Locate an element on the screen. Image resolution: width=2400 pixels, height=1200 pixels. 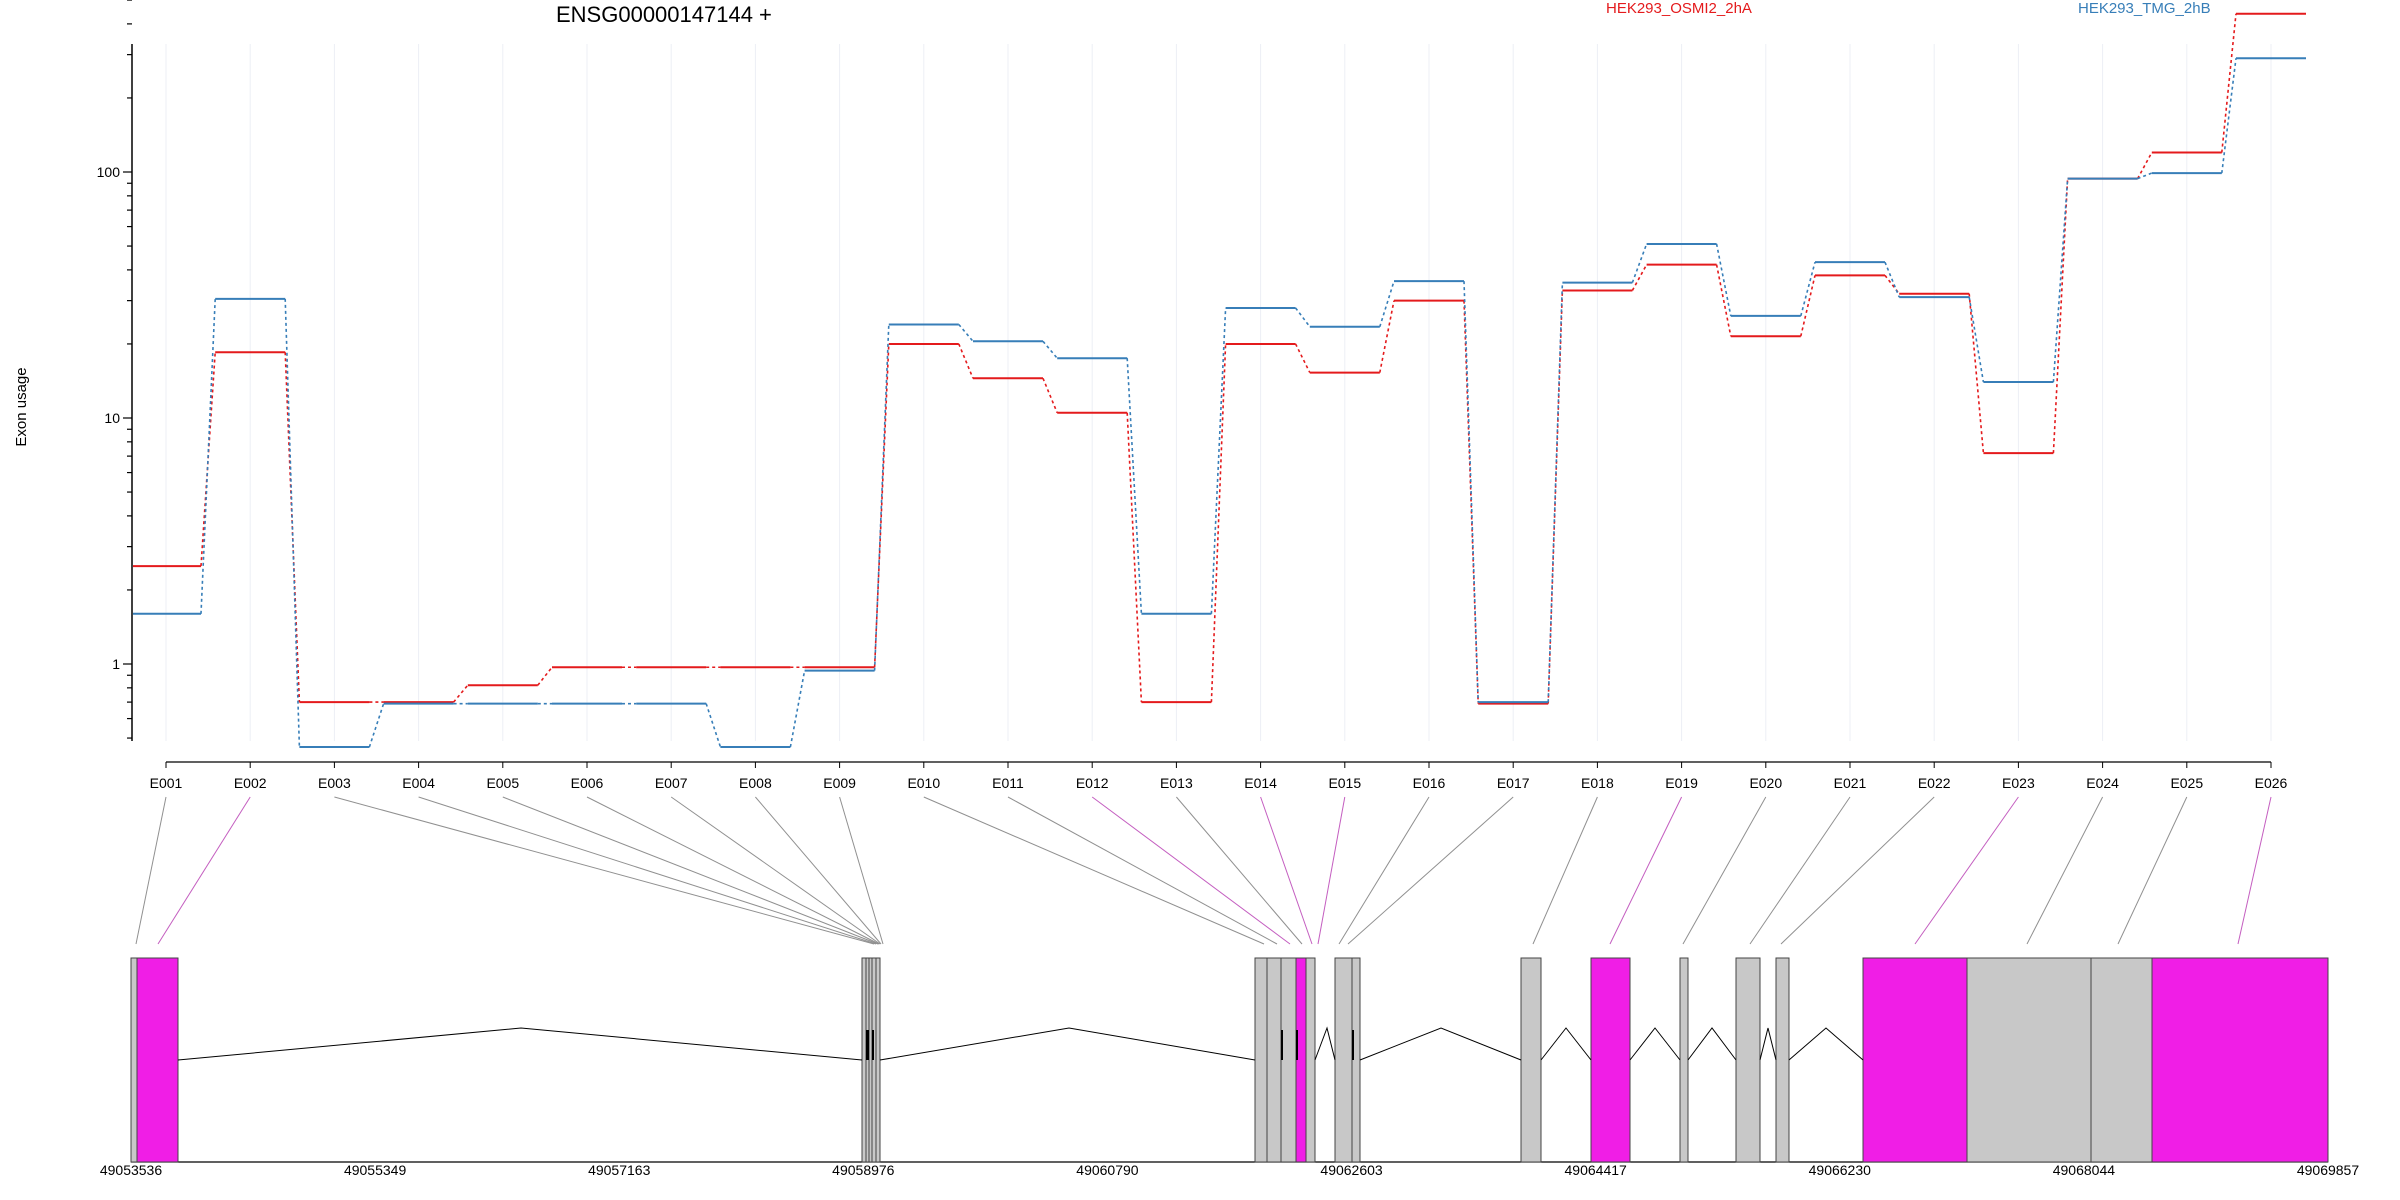
genomic-tick-label: 49057163 is located at coordinates (619, 1170).